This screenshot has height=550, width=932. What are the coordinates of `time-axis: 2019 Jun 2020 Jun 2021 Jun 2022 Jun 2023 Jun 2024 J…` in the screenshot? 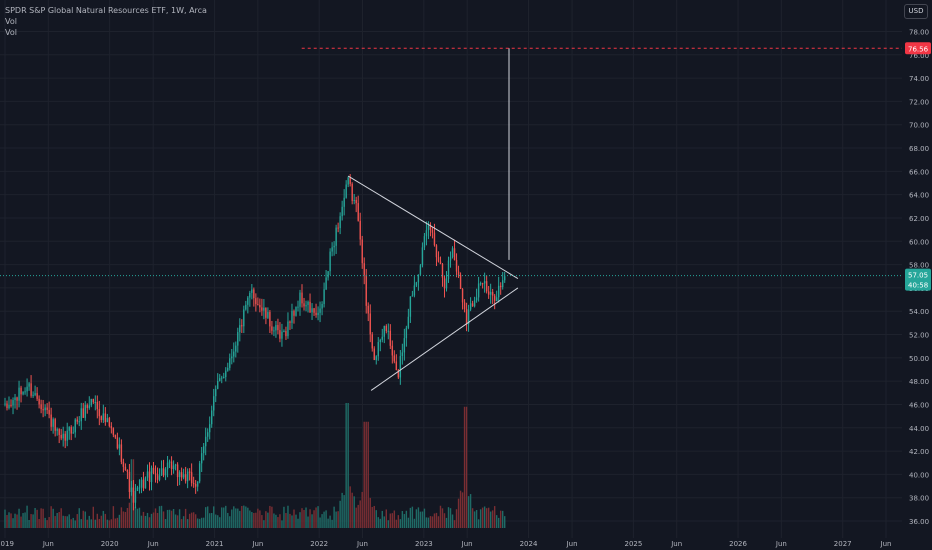 It's located at (466, 544).